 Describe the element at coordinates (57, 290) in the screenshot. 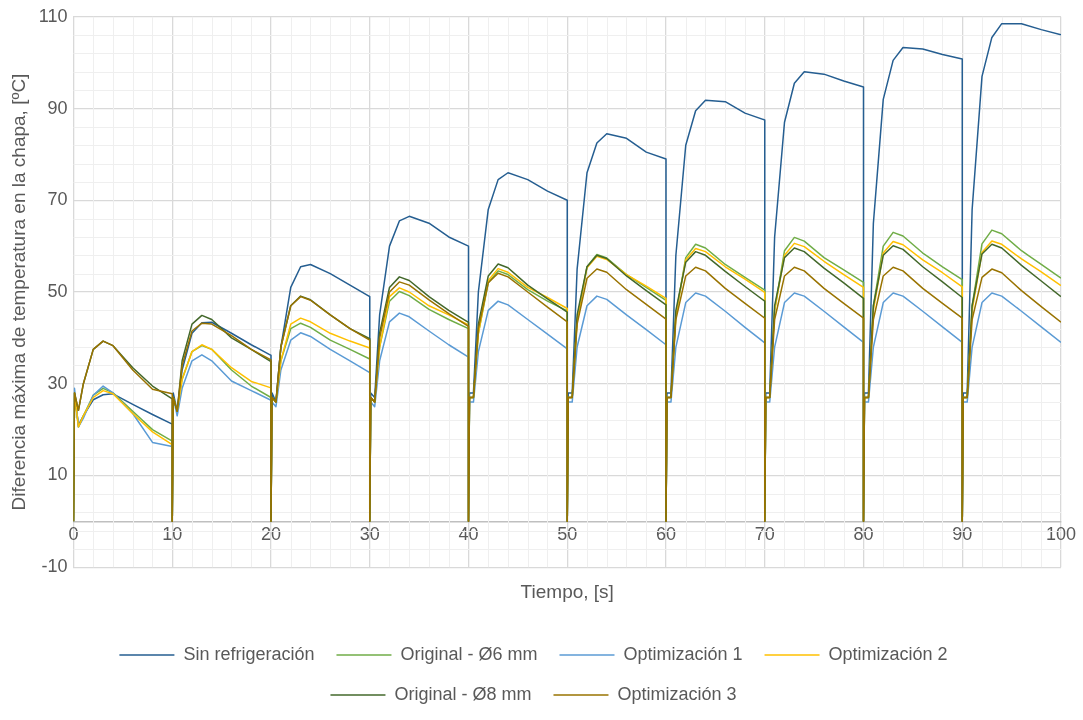

I see `y-tick-label: 50` at that location.